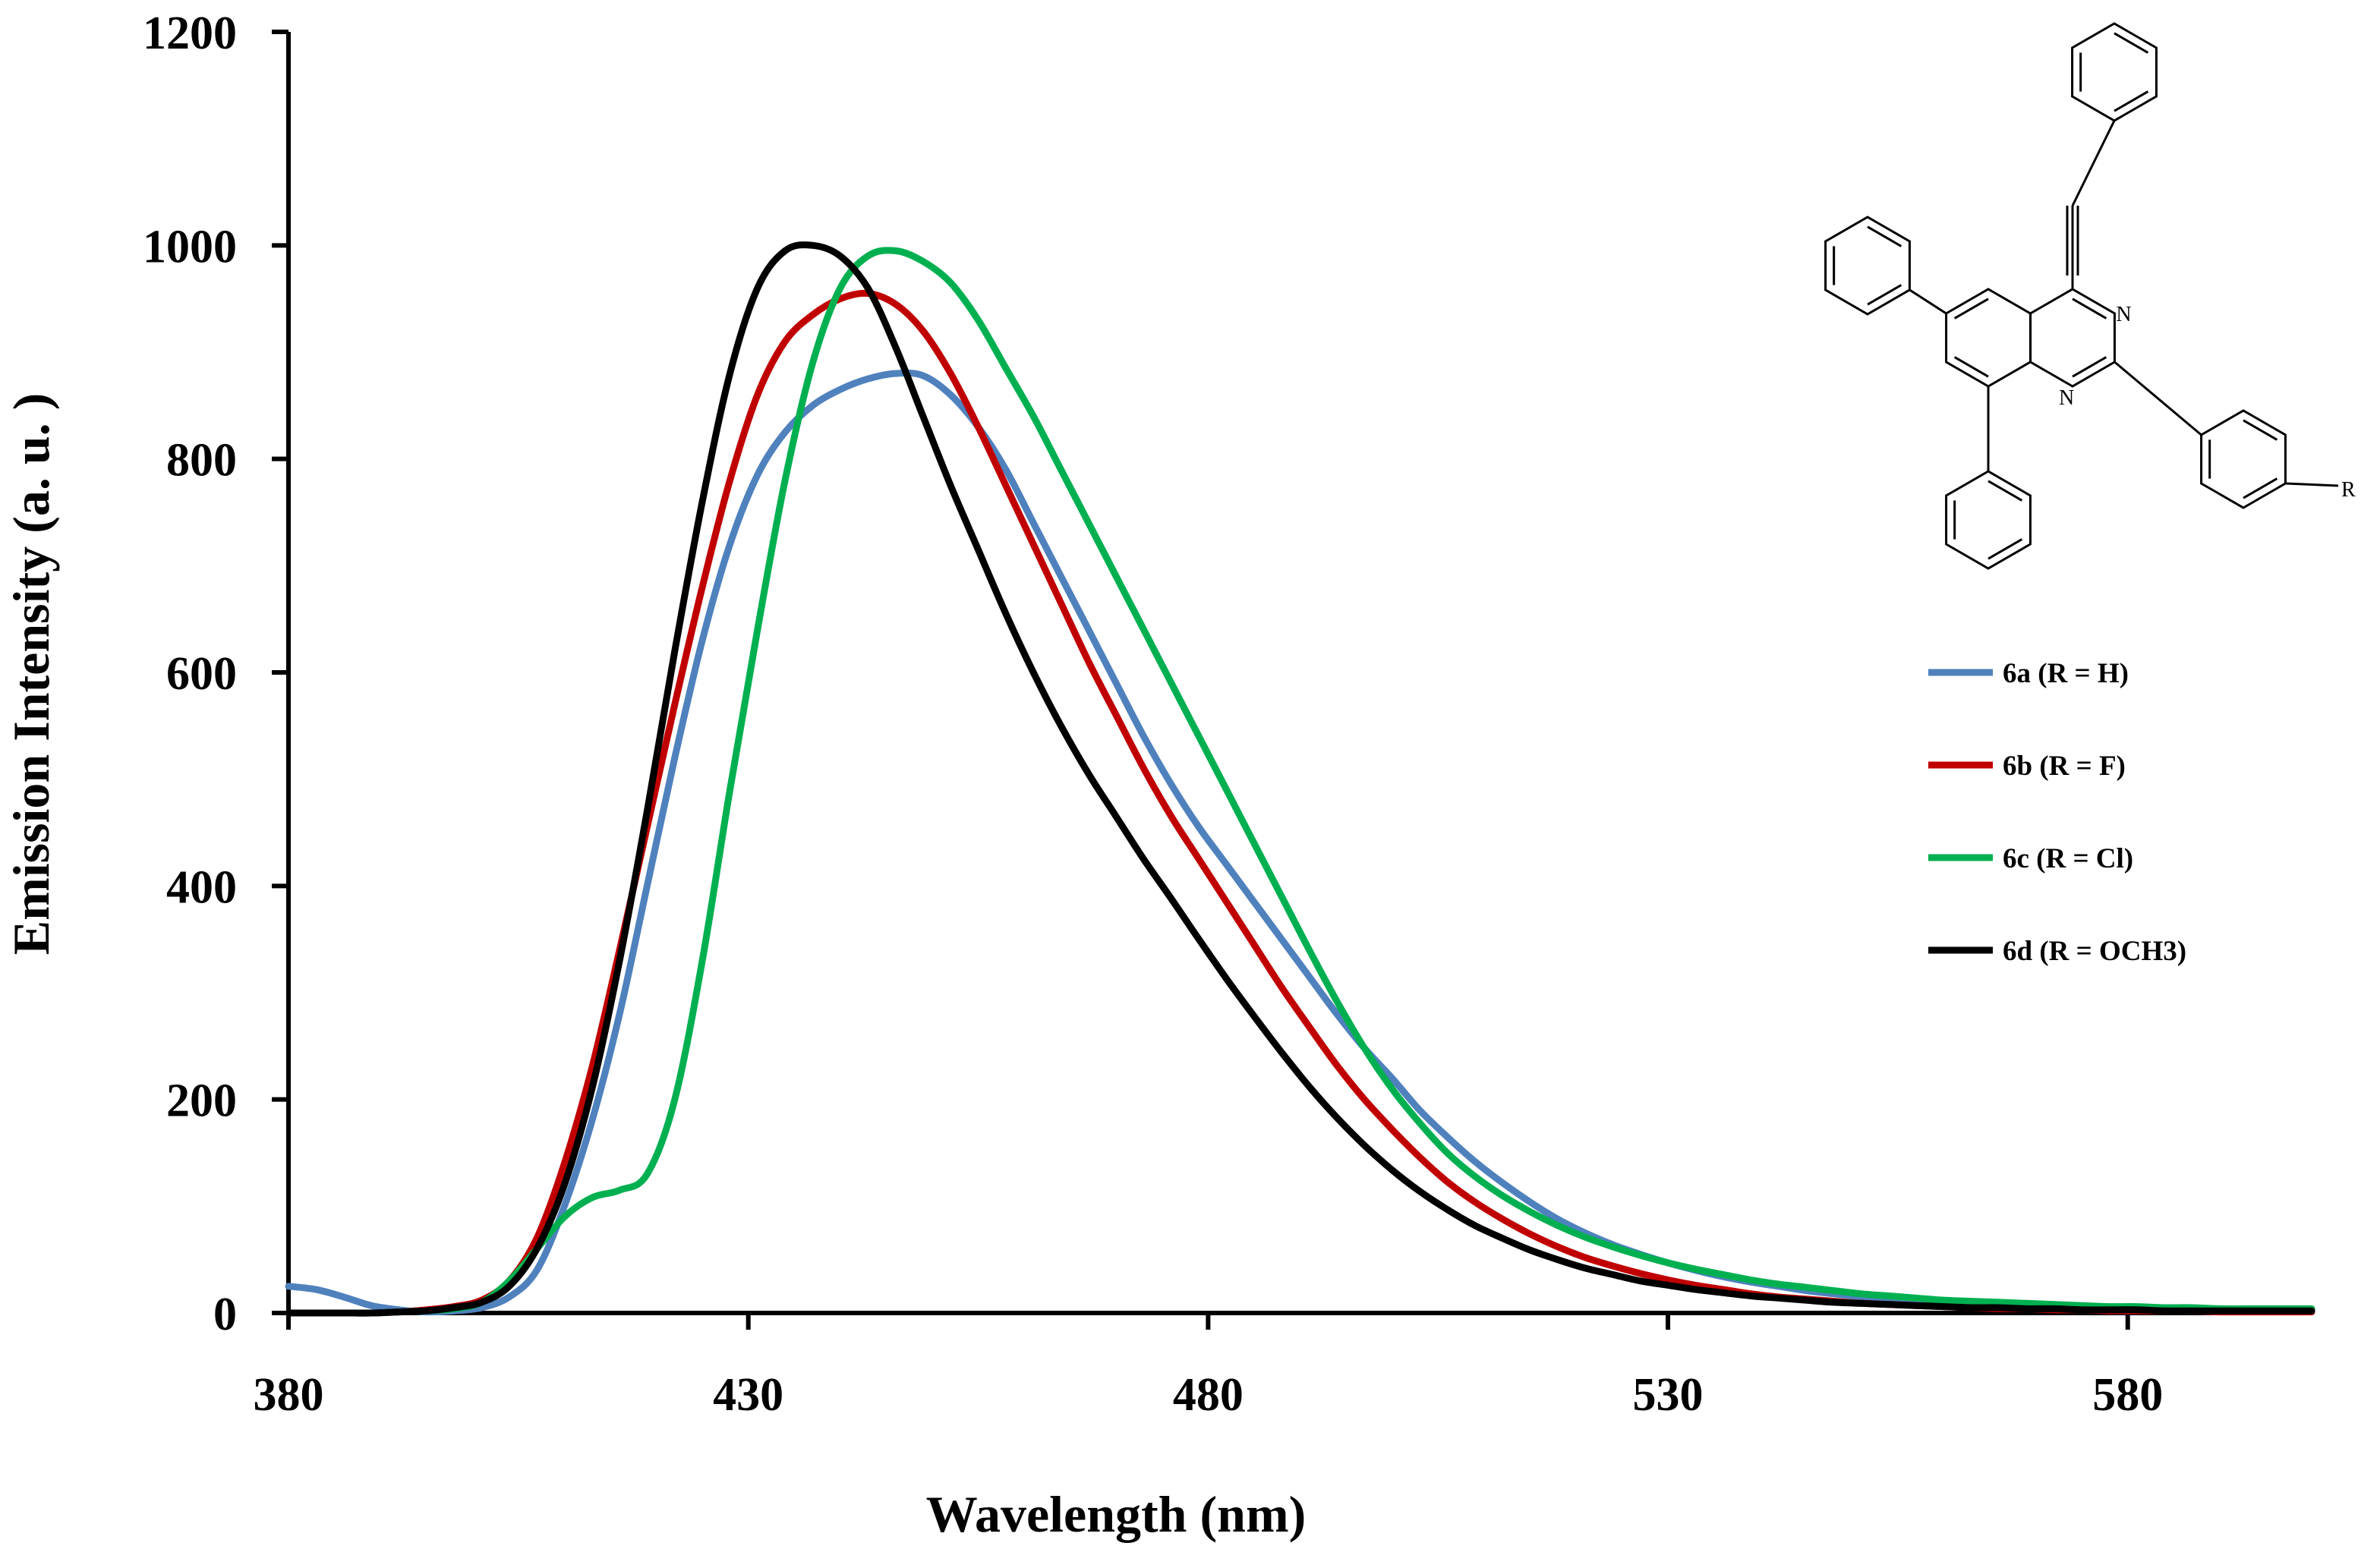 The height and width of the screenshot is (1568, 2380). Describe the element at coordinates (1928, 301) in the screenshot. I see `benzo-to-left-phenyl` at that location.